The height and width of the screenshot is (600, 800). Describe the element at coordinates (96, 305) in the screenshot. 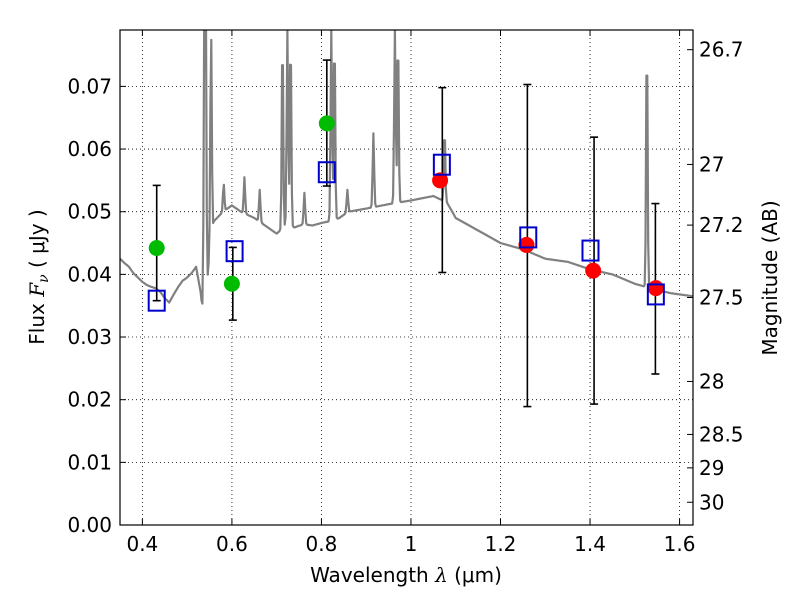

I see `y-axis-ticks: 0.00 0.01 0.02 0.03 0.04 0.05 0.06 0.07` at that location.